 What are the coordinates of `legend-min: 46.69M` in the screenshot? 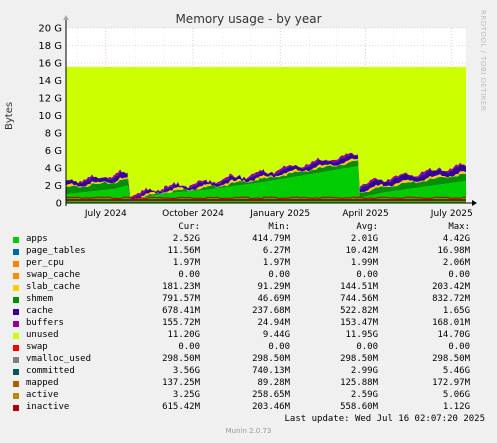 It's located at (273, 299).